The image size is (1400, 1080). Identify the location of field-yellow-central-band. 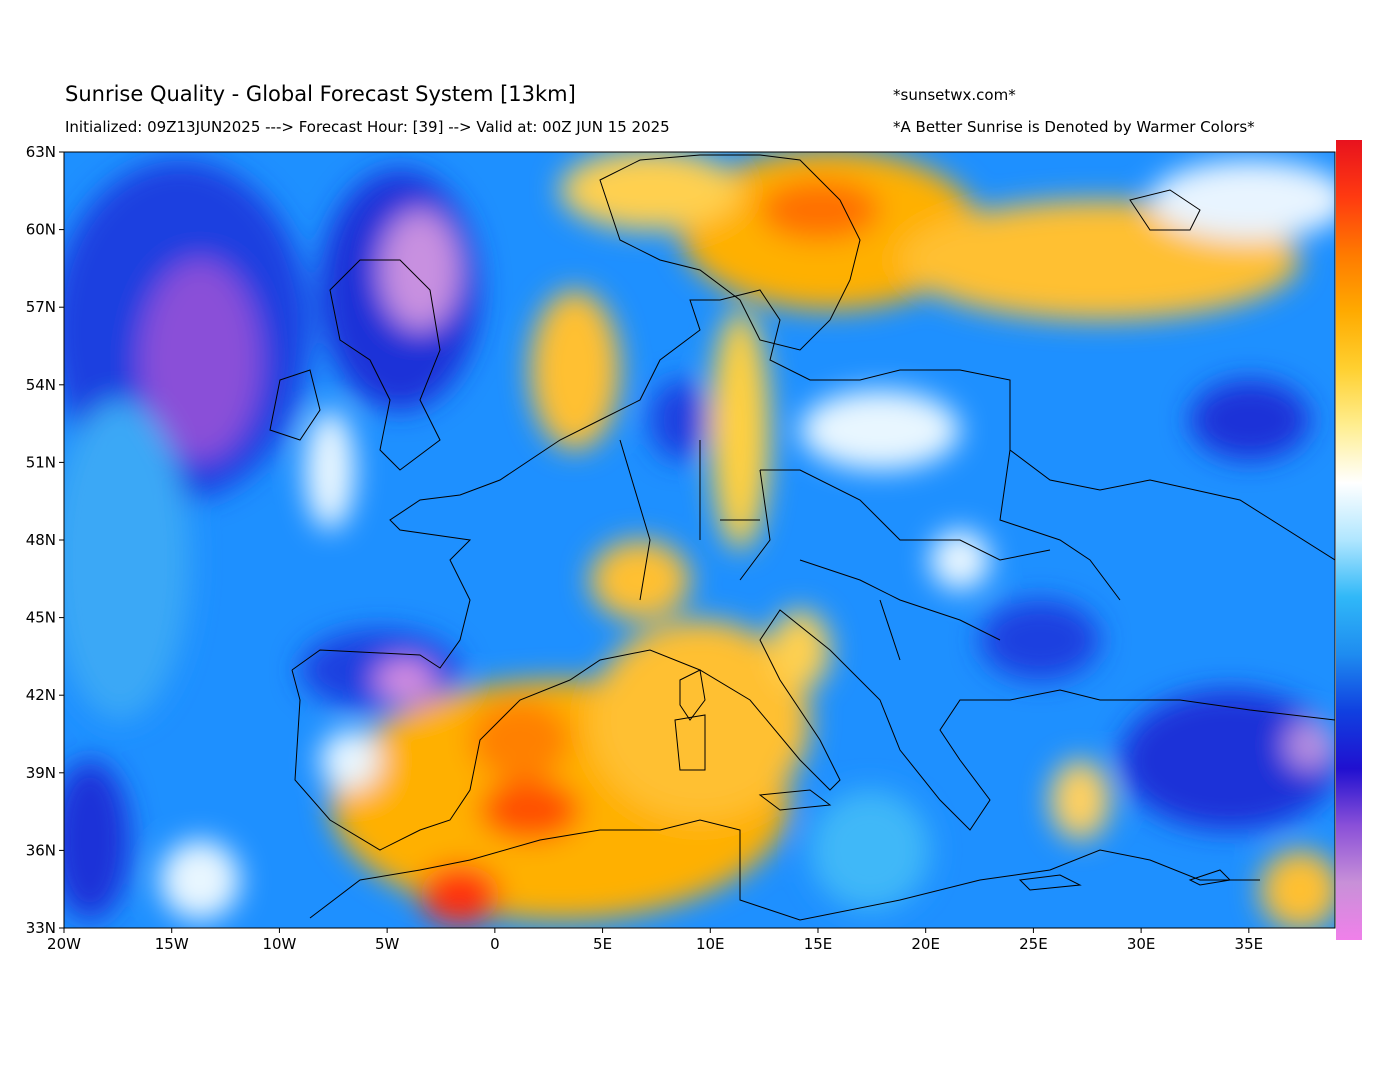
(740, 430).